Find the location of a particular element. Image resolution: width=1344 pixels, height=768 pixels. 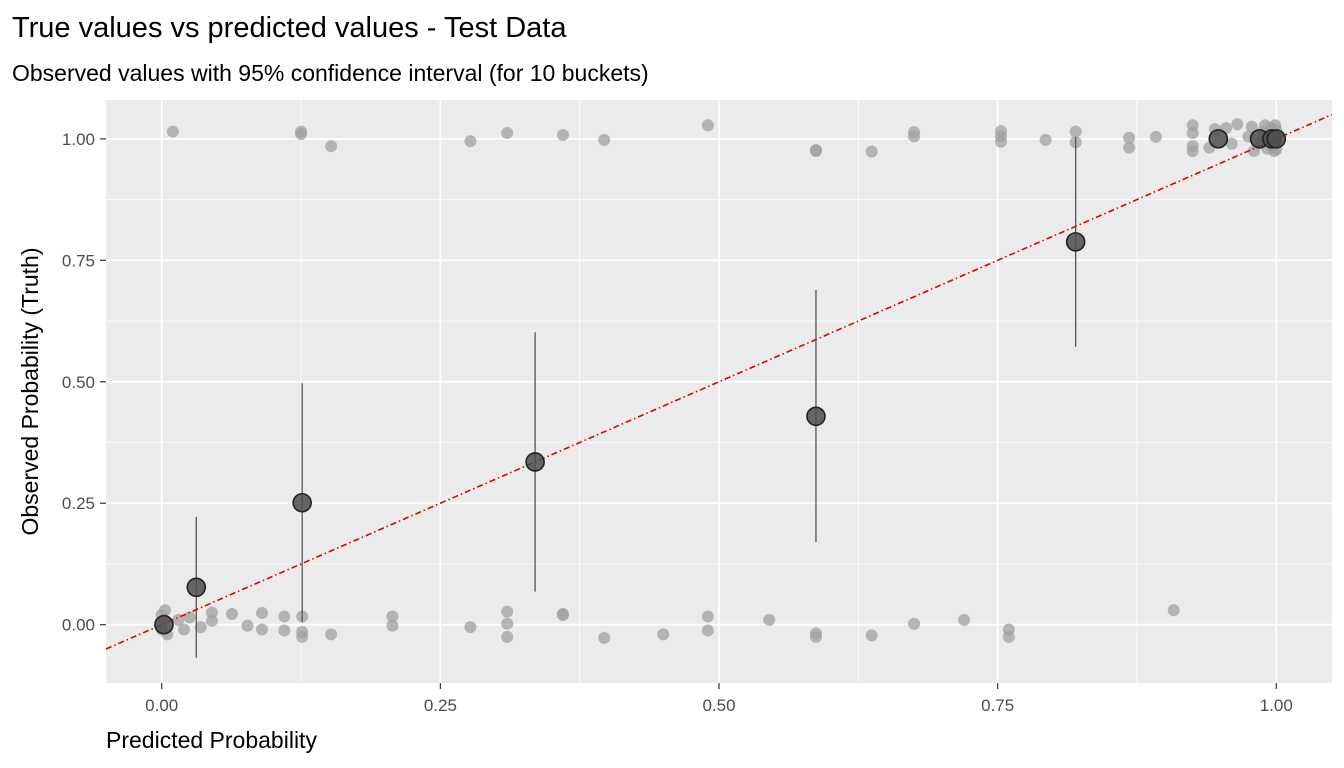

y-tick-label: 0.00 is located at coordinates (78, 625).